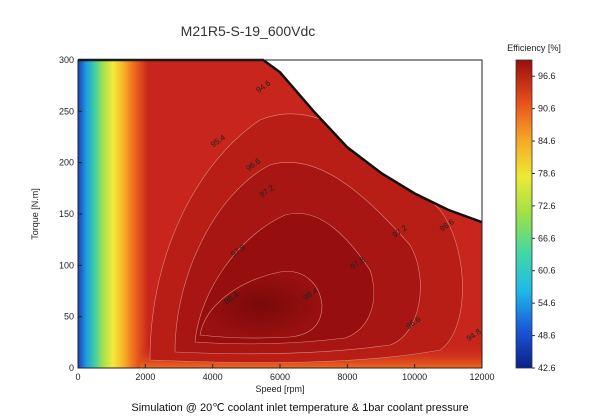  What do you see at coordinates (547, 173) in the screenshot?
I see `colorbar-tick-label: 78.6` at bounding box center [547, 173].